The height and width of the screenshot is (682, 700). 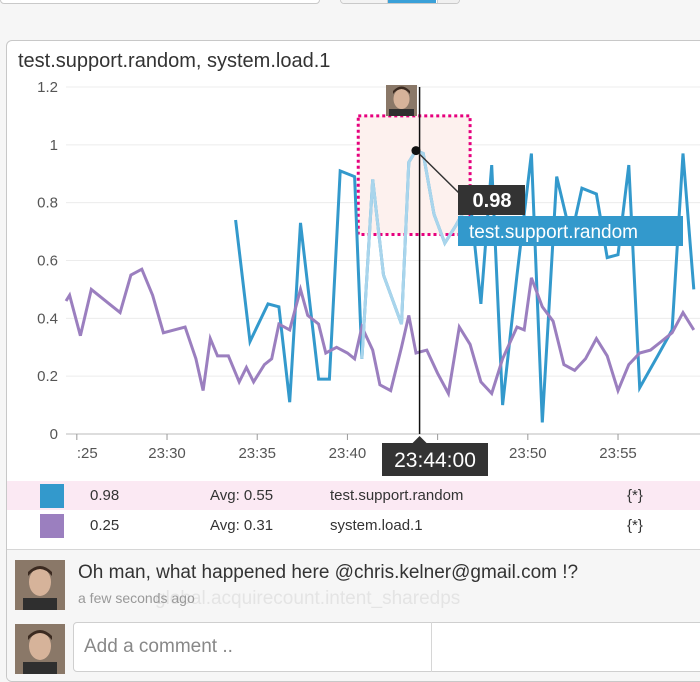 I want to click on y-tick-label: 0.2, so click(x=47, y=376).